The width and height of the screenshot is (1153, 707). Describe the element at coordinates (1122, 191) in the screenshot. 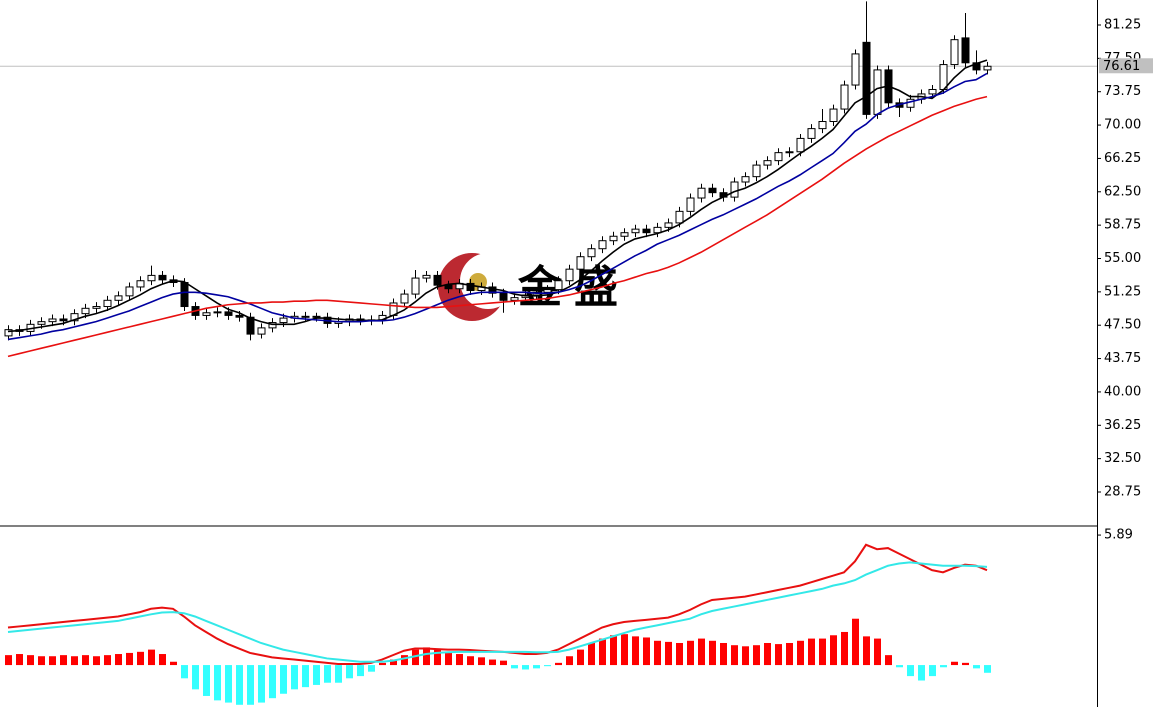

I see `y-tick-label: 62.50` at that location.